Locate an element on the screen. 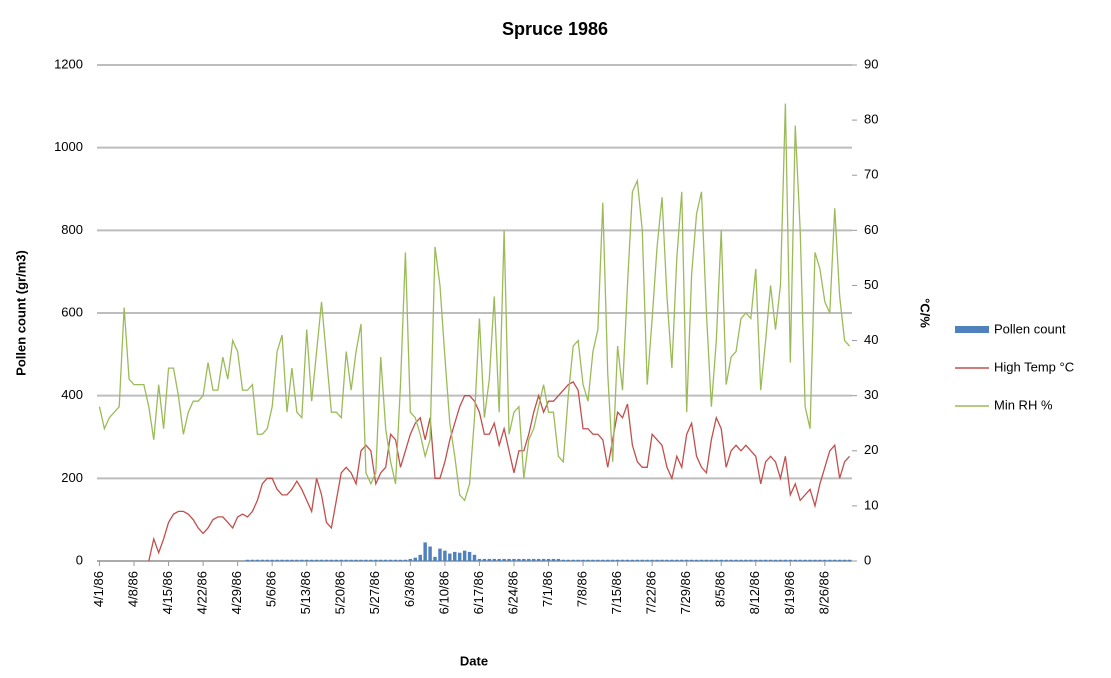  x-tick-label: 4/8/86 is located at coordinates (132, 589).